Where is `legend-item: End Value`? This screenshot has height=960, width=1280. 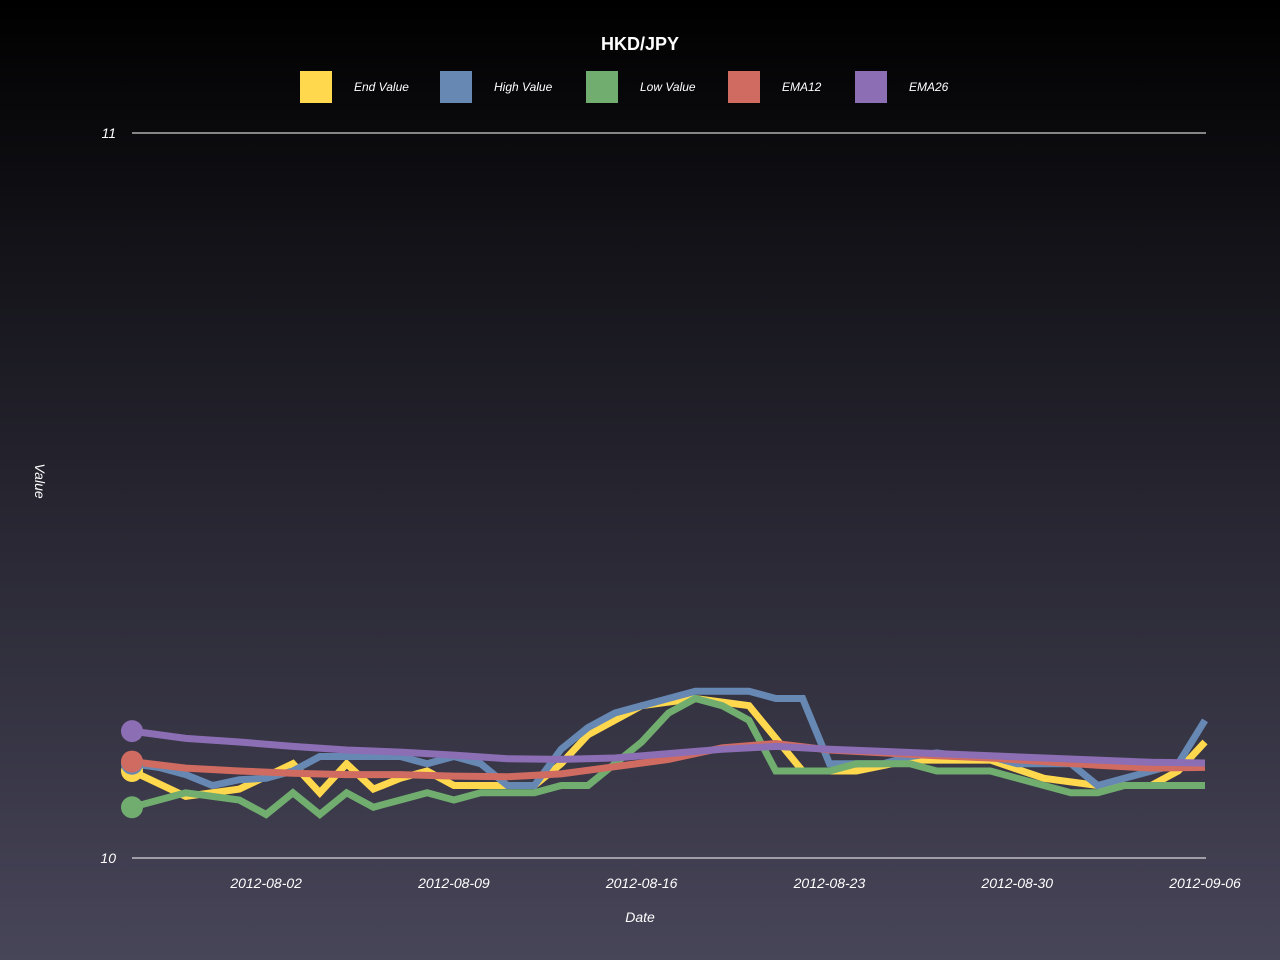
legend-item: End Value is located at coordinates (354, 87).